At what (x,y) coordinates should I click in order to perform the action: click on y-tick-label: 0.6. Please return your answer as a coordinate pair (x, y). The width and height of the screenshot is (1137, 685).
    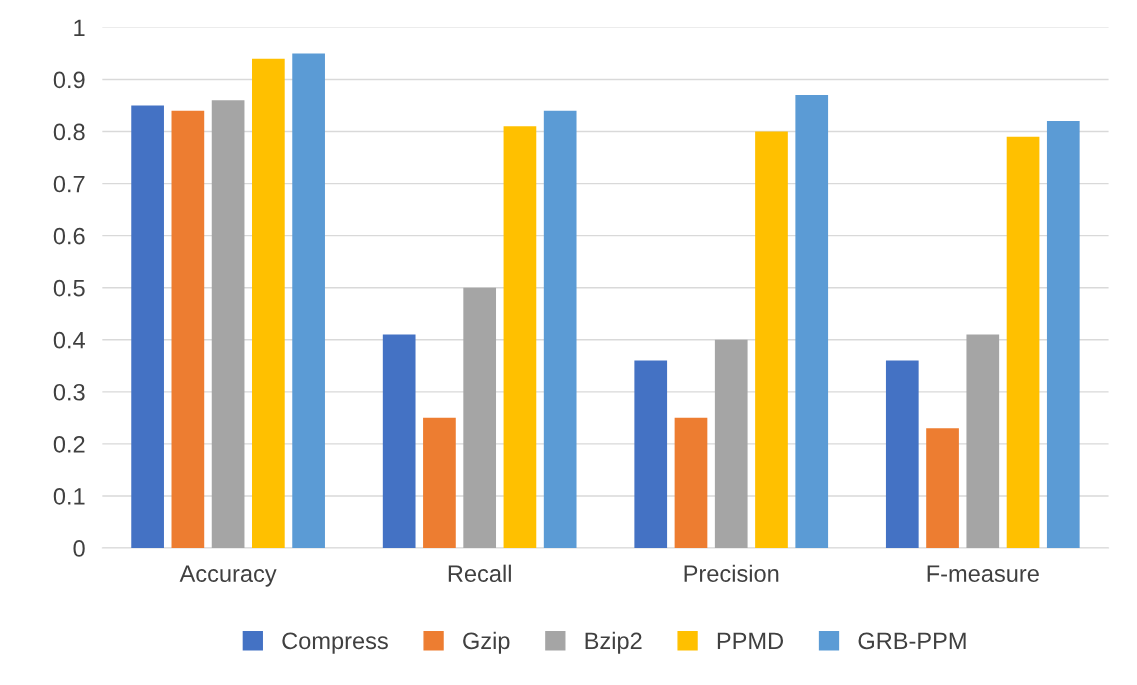
    Looking at the image, I should click on (69, 236).